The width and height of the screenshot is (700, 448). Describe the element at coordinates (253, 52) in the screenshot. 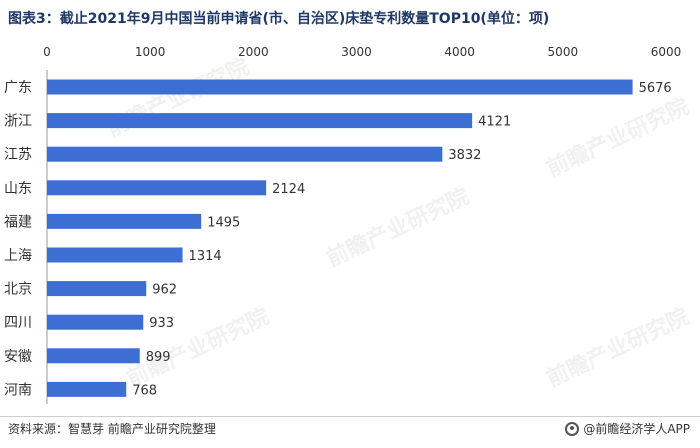

I see `x-tick-label: 2000` at that location.